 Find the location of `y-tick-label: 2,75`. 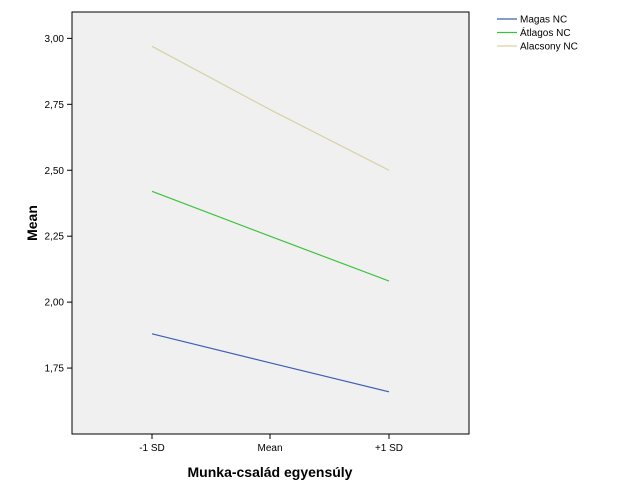

y-tick-label: 2,75 is located at coordinates (55, 105).